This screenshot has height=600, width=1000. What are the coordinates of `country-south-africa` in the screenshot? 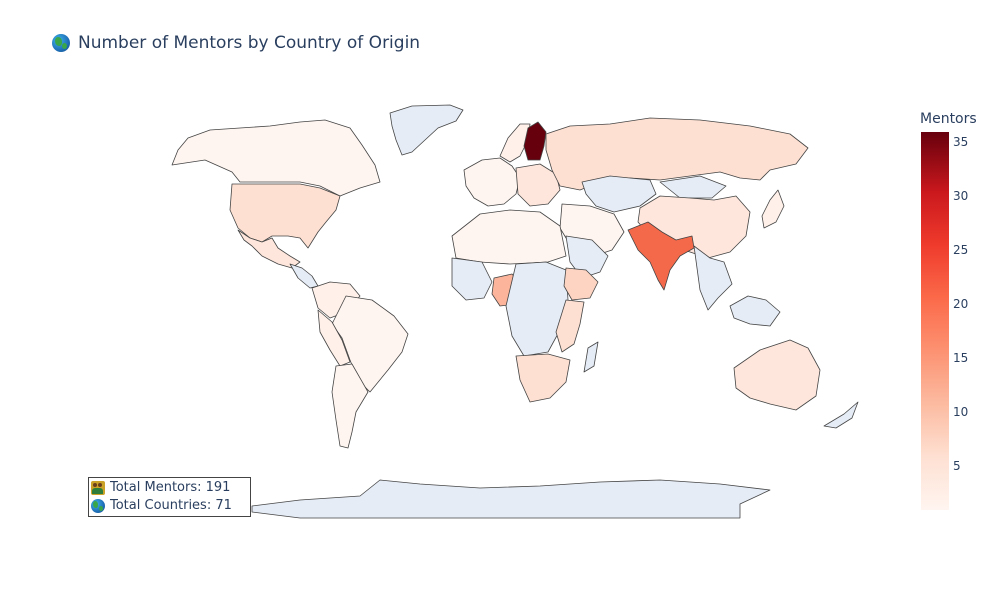 It's located at (543, 378).